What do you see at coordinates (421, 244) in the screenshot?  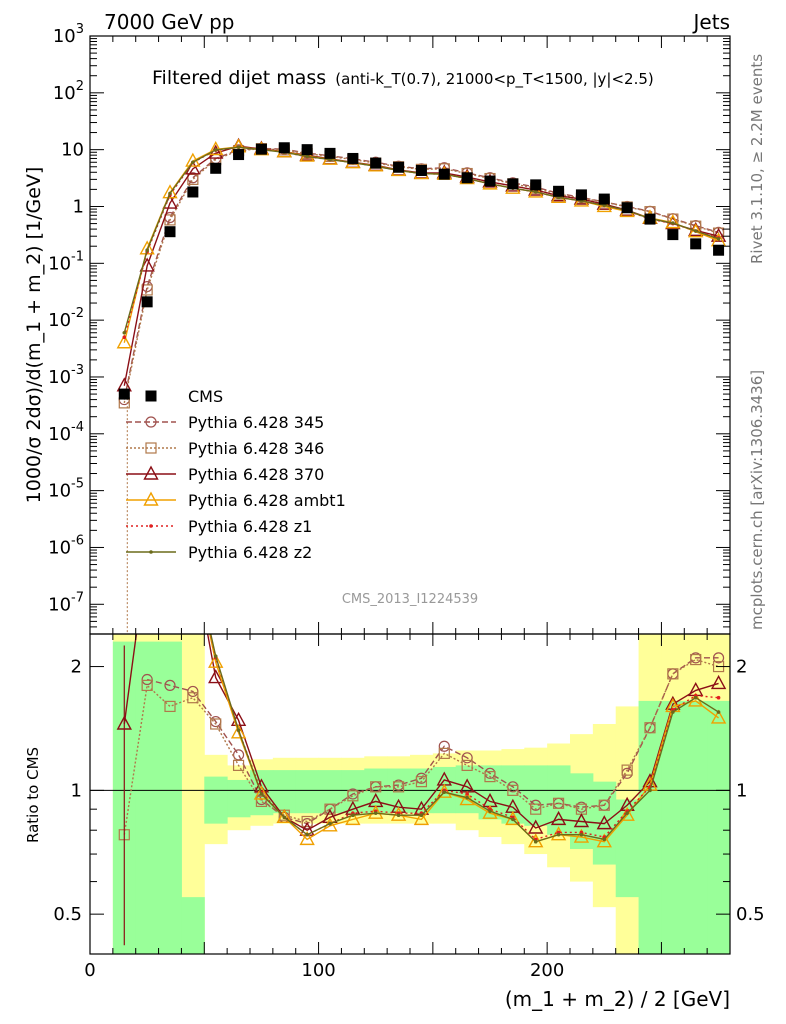 I see `main-series-line` at bounding box center [421, 244].